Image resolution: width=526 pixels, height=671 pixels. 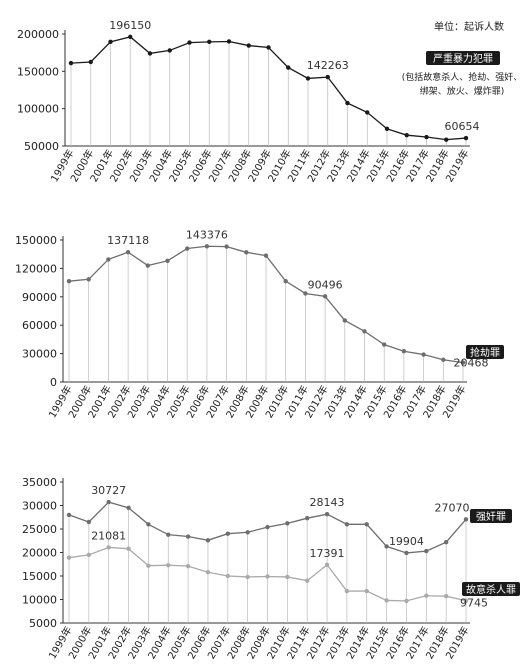 I want to click on y-tick-label: 25000, so click(x=39, y=529).